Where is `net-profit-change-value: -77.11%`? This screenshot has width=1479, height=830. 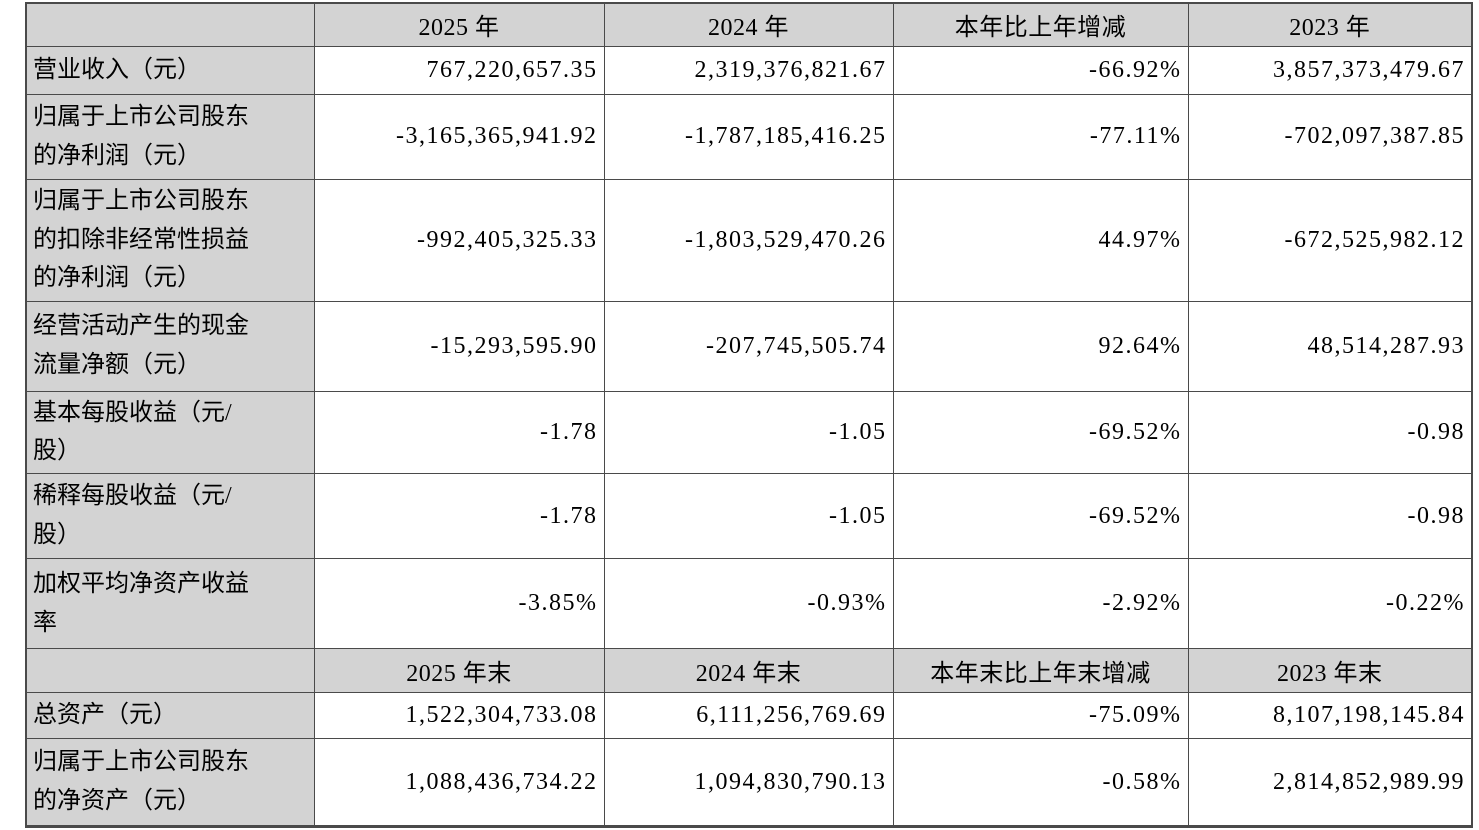 net-profit-change-value: -77.11% is located at coordinates (1040, 136).